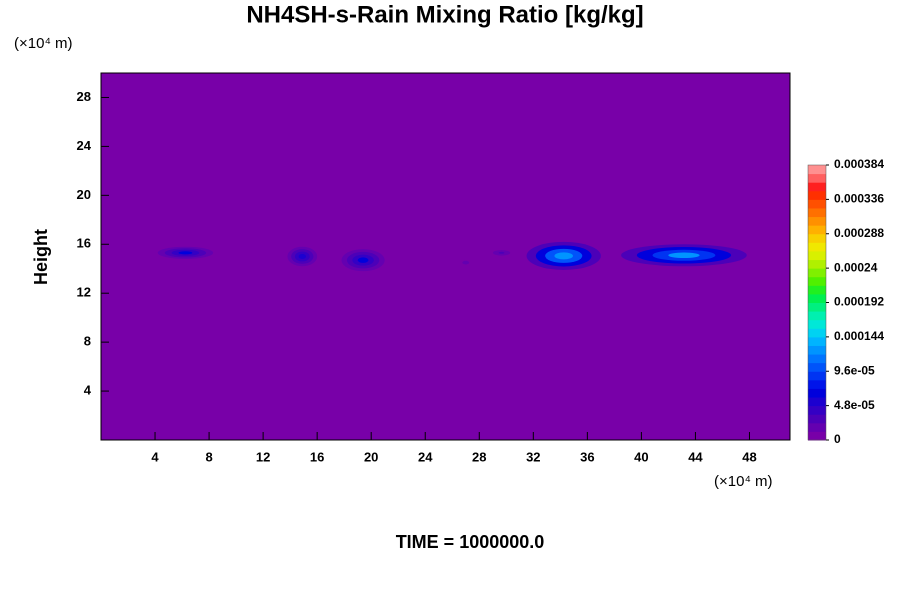 This screenshot has height=605, width=900. I want to click on x-tick-label: 44, so click(695, 456).